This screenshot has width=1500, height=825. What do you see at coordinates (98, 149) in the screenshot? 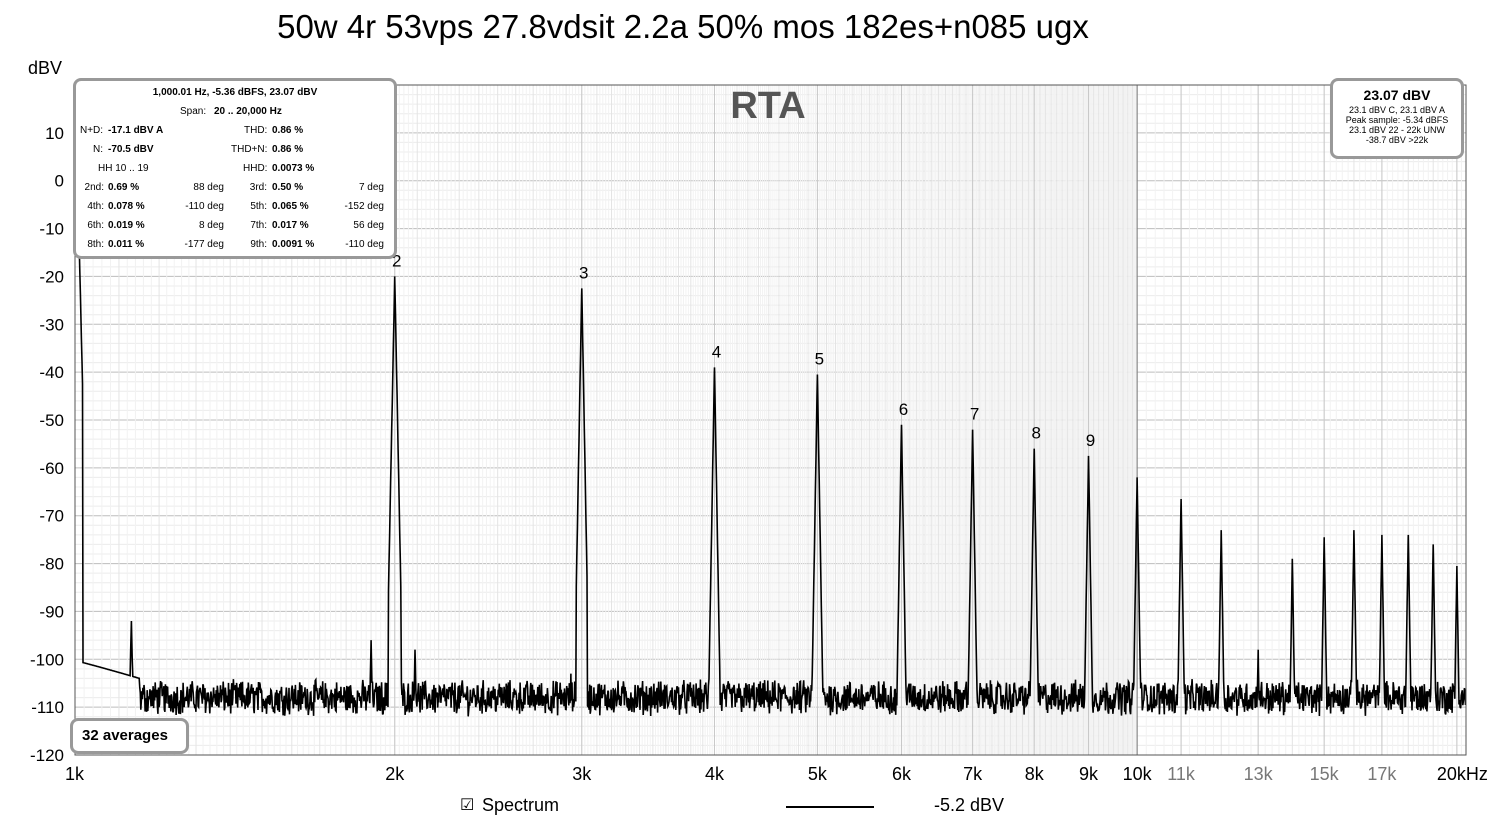
I see `n-label: N:` at bounding box center [98, 149].